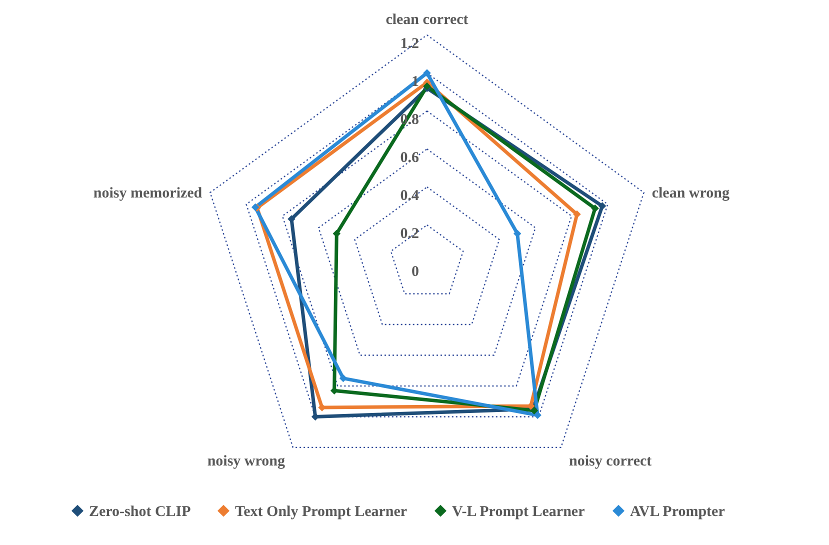  Describe the element at coordinates (246, 461) in the screenshot. I see `spoke-label: noisy wrong` at that location.